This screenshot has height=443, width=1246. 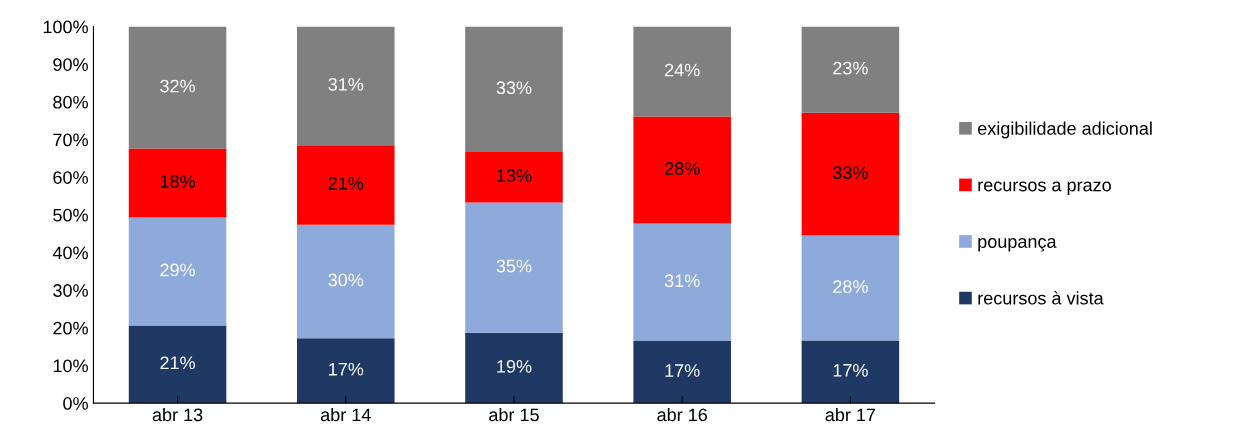 I want to click on data-label: 23%, so click(x=850, y=68).